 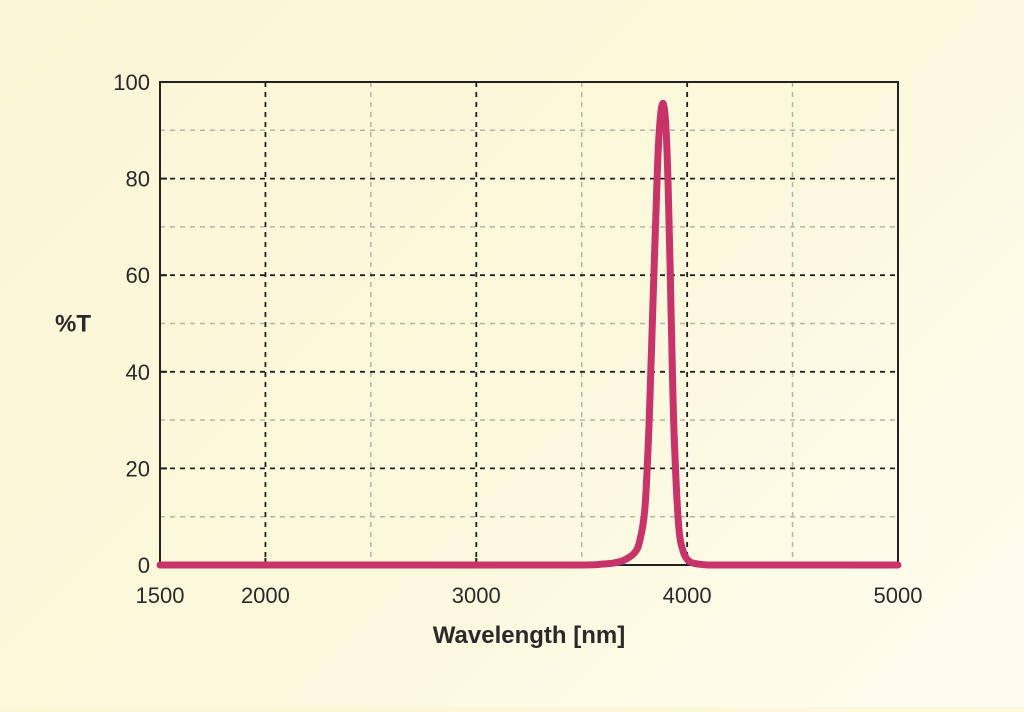 What do you see at coordinates (140, 324) in the screenshot?
I see `y-axis-ticks: 0 20 40 60 80 100` at bounding box center [140, 324].